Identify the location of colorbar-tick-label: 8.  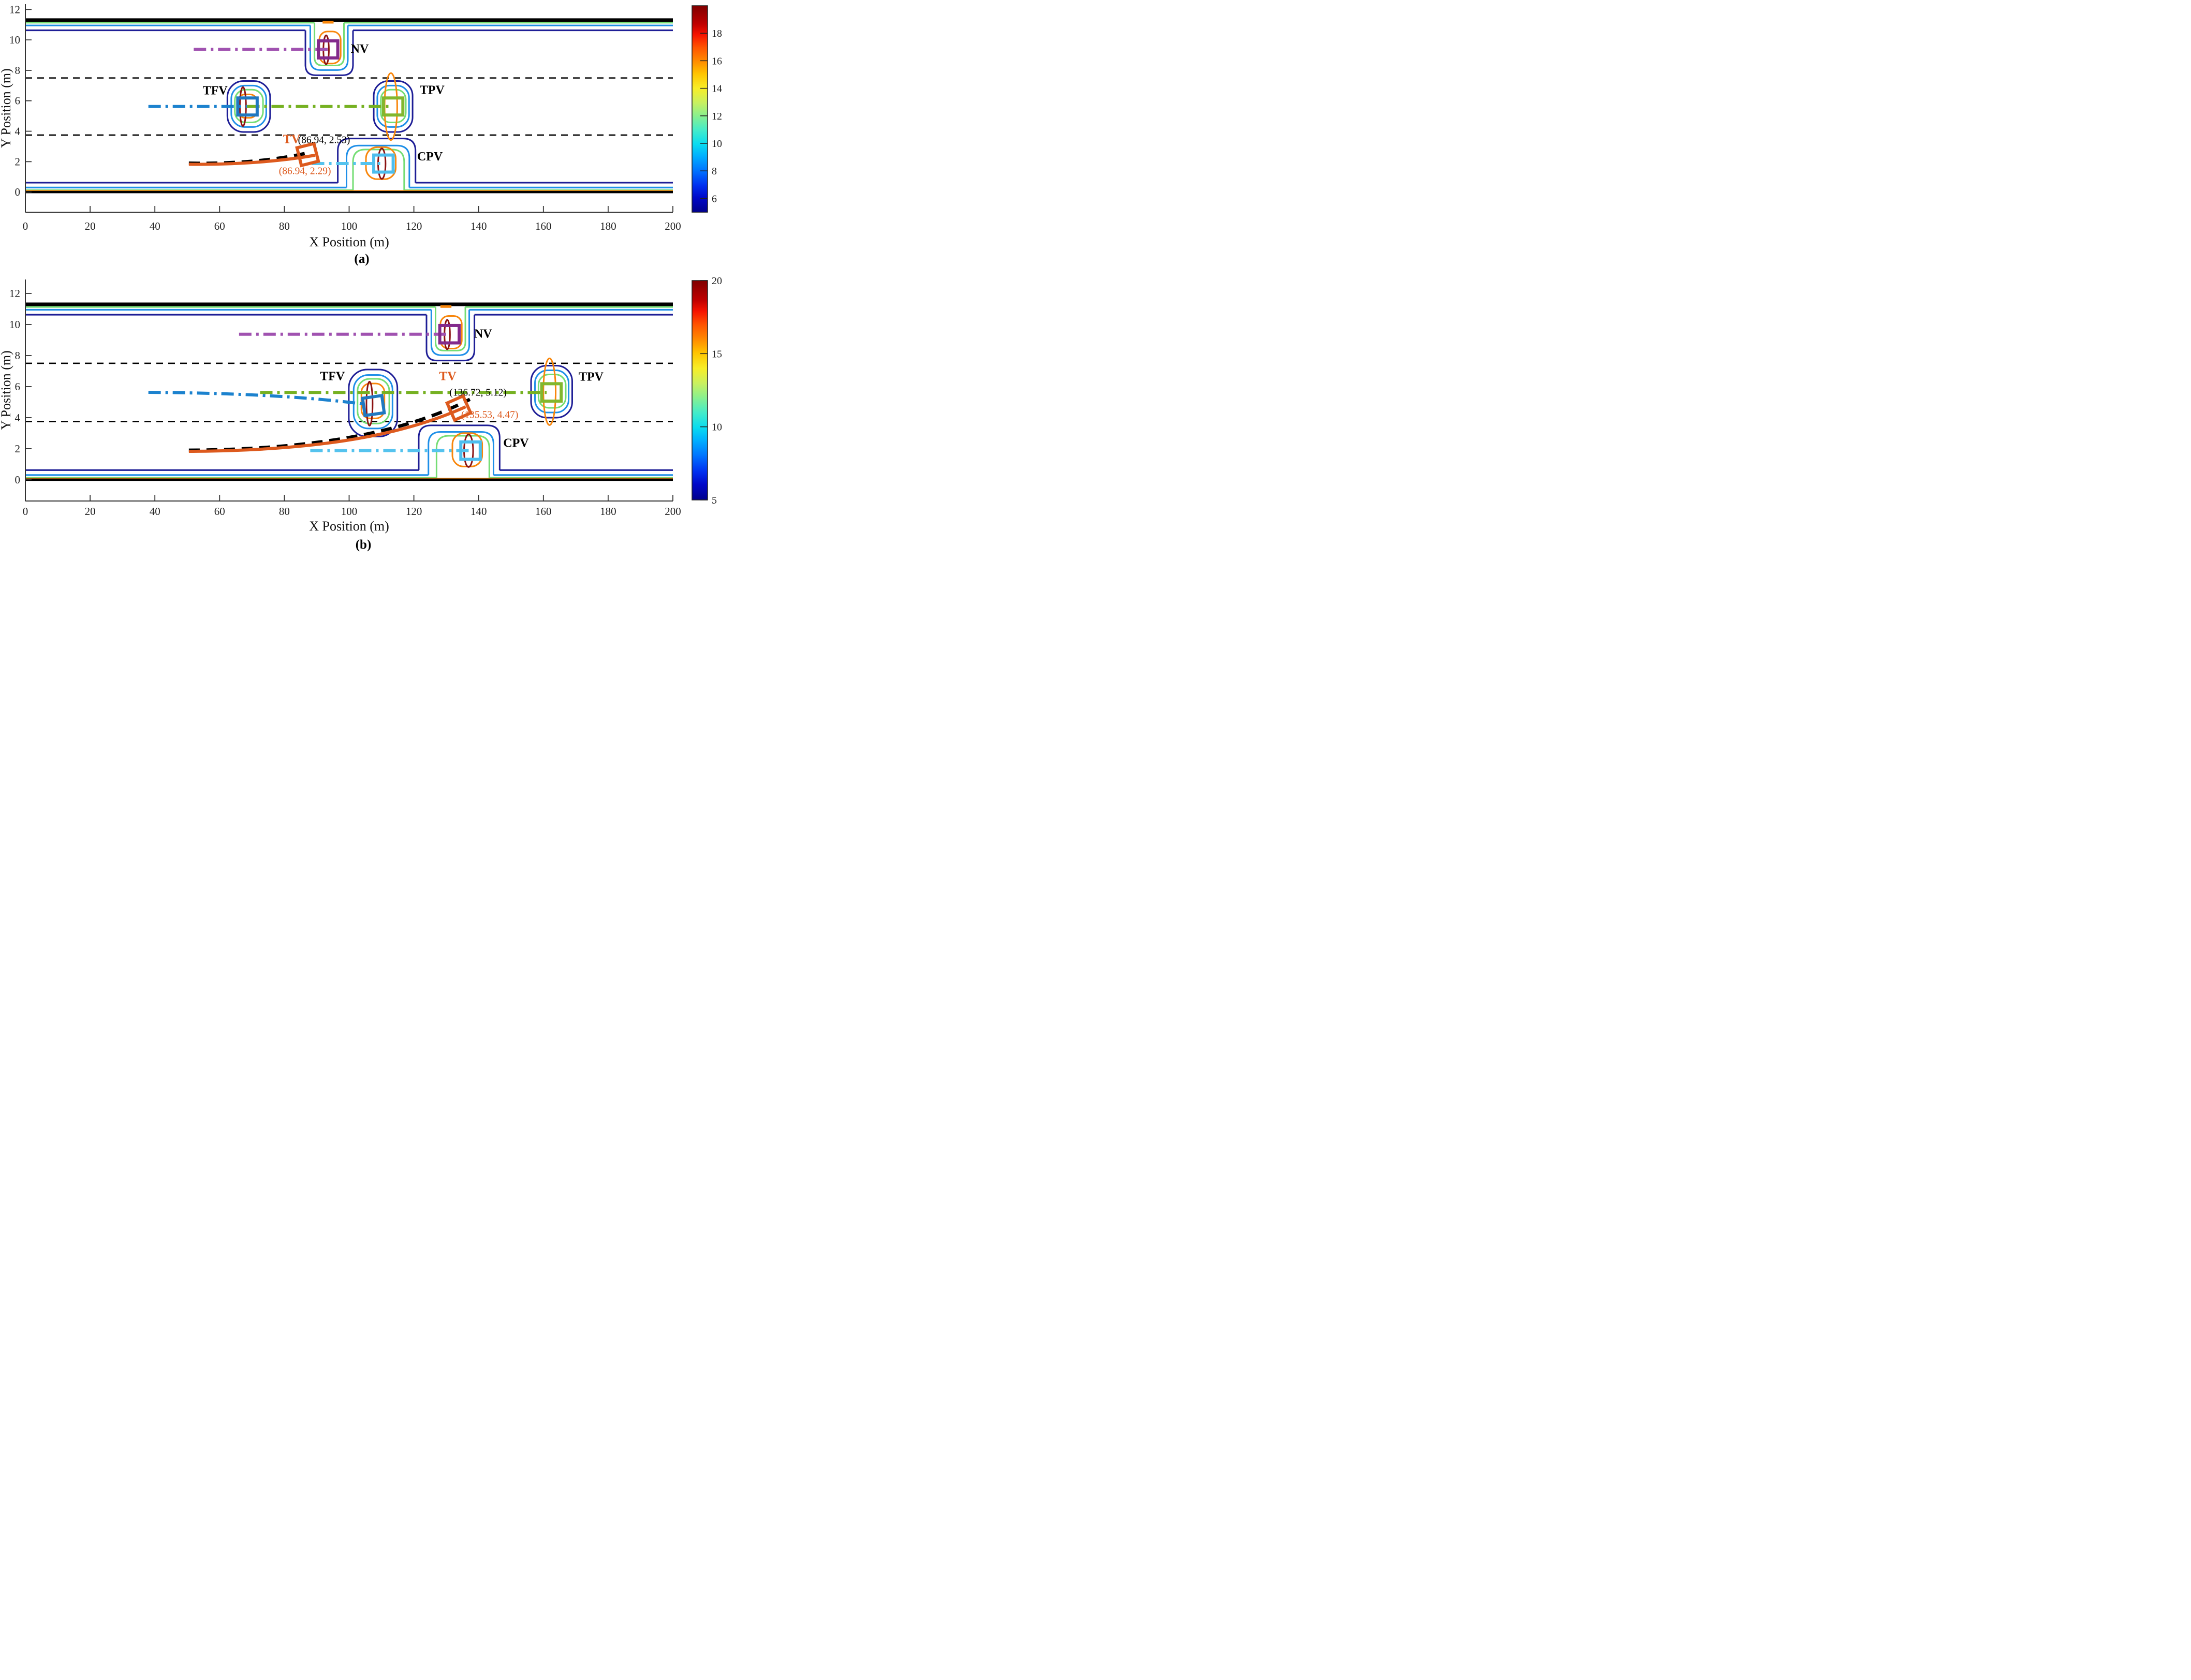
(715, 171).